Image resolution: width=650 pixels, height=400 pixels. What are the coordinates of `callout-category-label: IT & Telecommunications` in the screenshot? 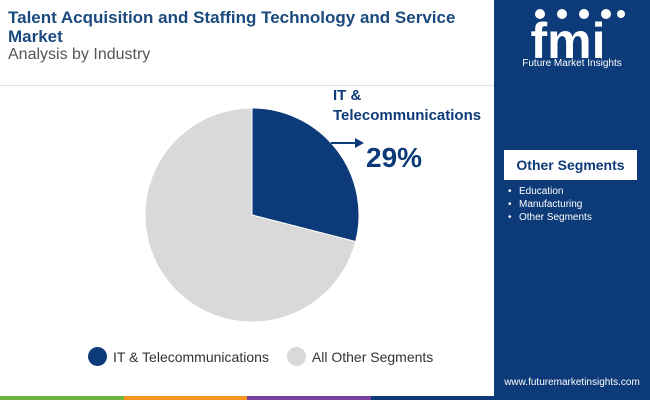 It's located at (407, 105).